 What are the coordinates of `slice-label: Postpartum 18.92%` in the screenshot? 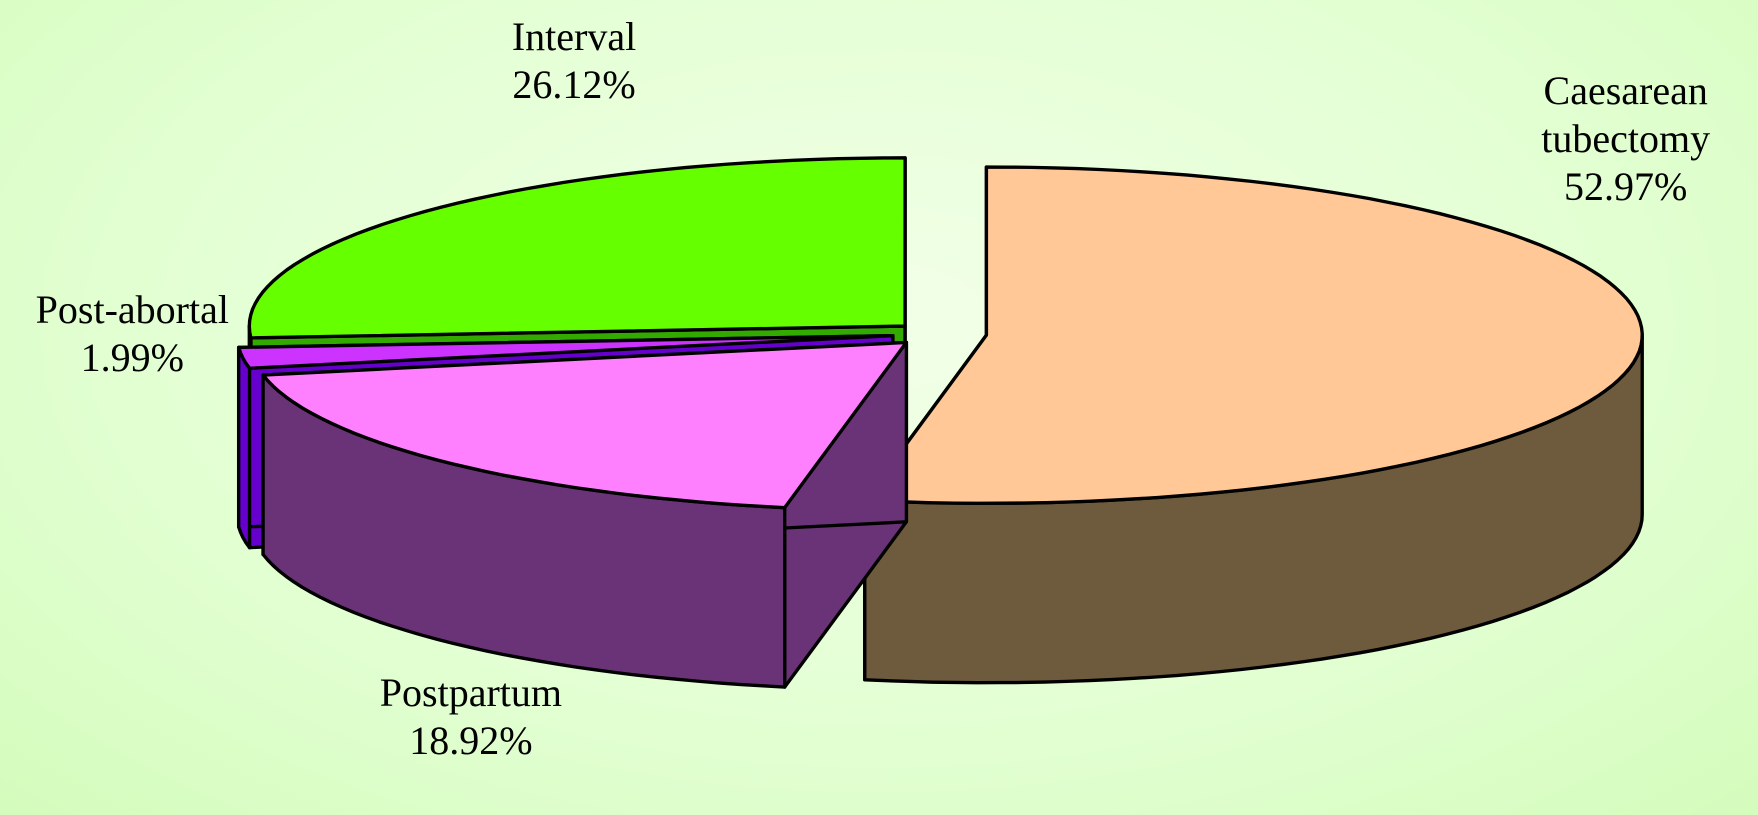 It's located at (471, 717).